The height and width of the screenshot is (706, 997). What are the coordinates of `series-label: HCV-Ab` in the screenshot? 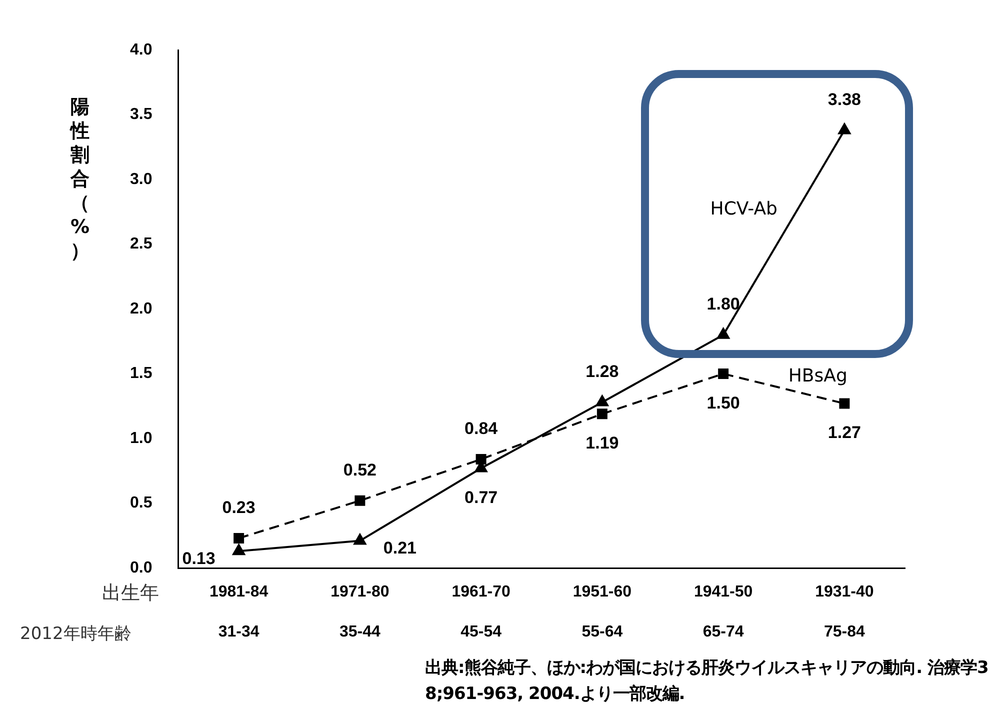 It's located at (744, 209).